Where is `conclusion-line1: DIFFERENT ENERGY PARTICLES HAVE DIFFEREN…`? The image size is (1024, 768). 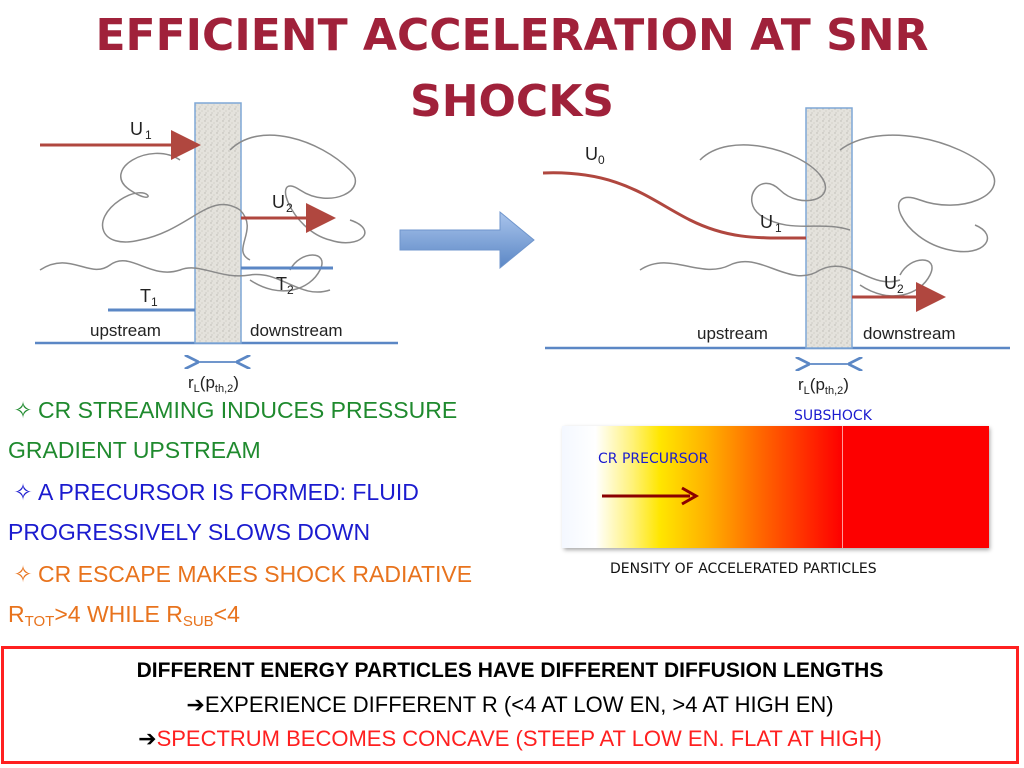 conclusion-line1: DIFFERENT ENERGY PARTICLES HAVE DIFFEREN… is located at coordinates (510, 670).